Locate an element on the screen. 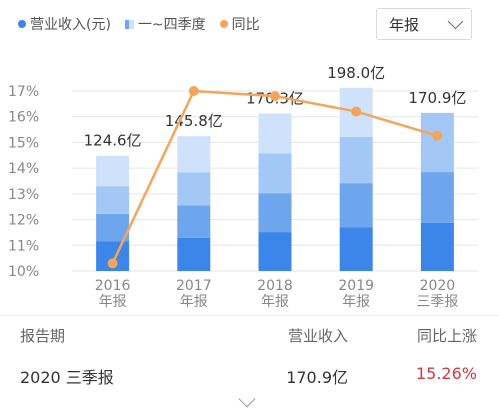 The height and width of the screenshot is (408, 499). y-tick-label: 15% is located at coordinates (23, 143).